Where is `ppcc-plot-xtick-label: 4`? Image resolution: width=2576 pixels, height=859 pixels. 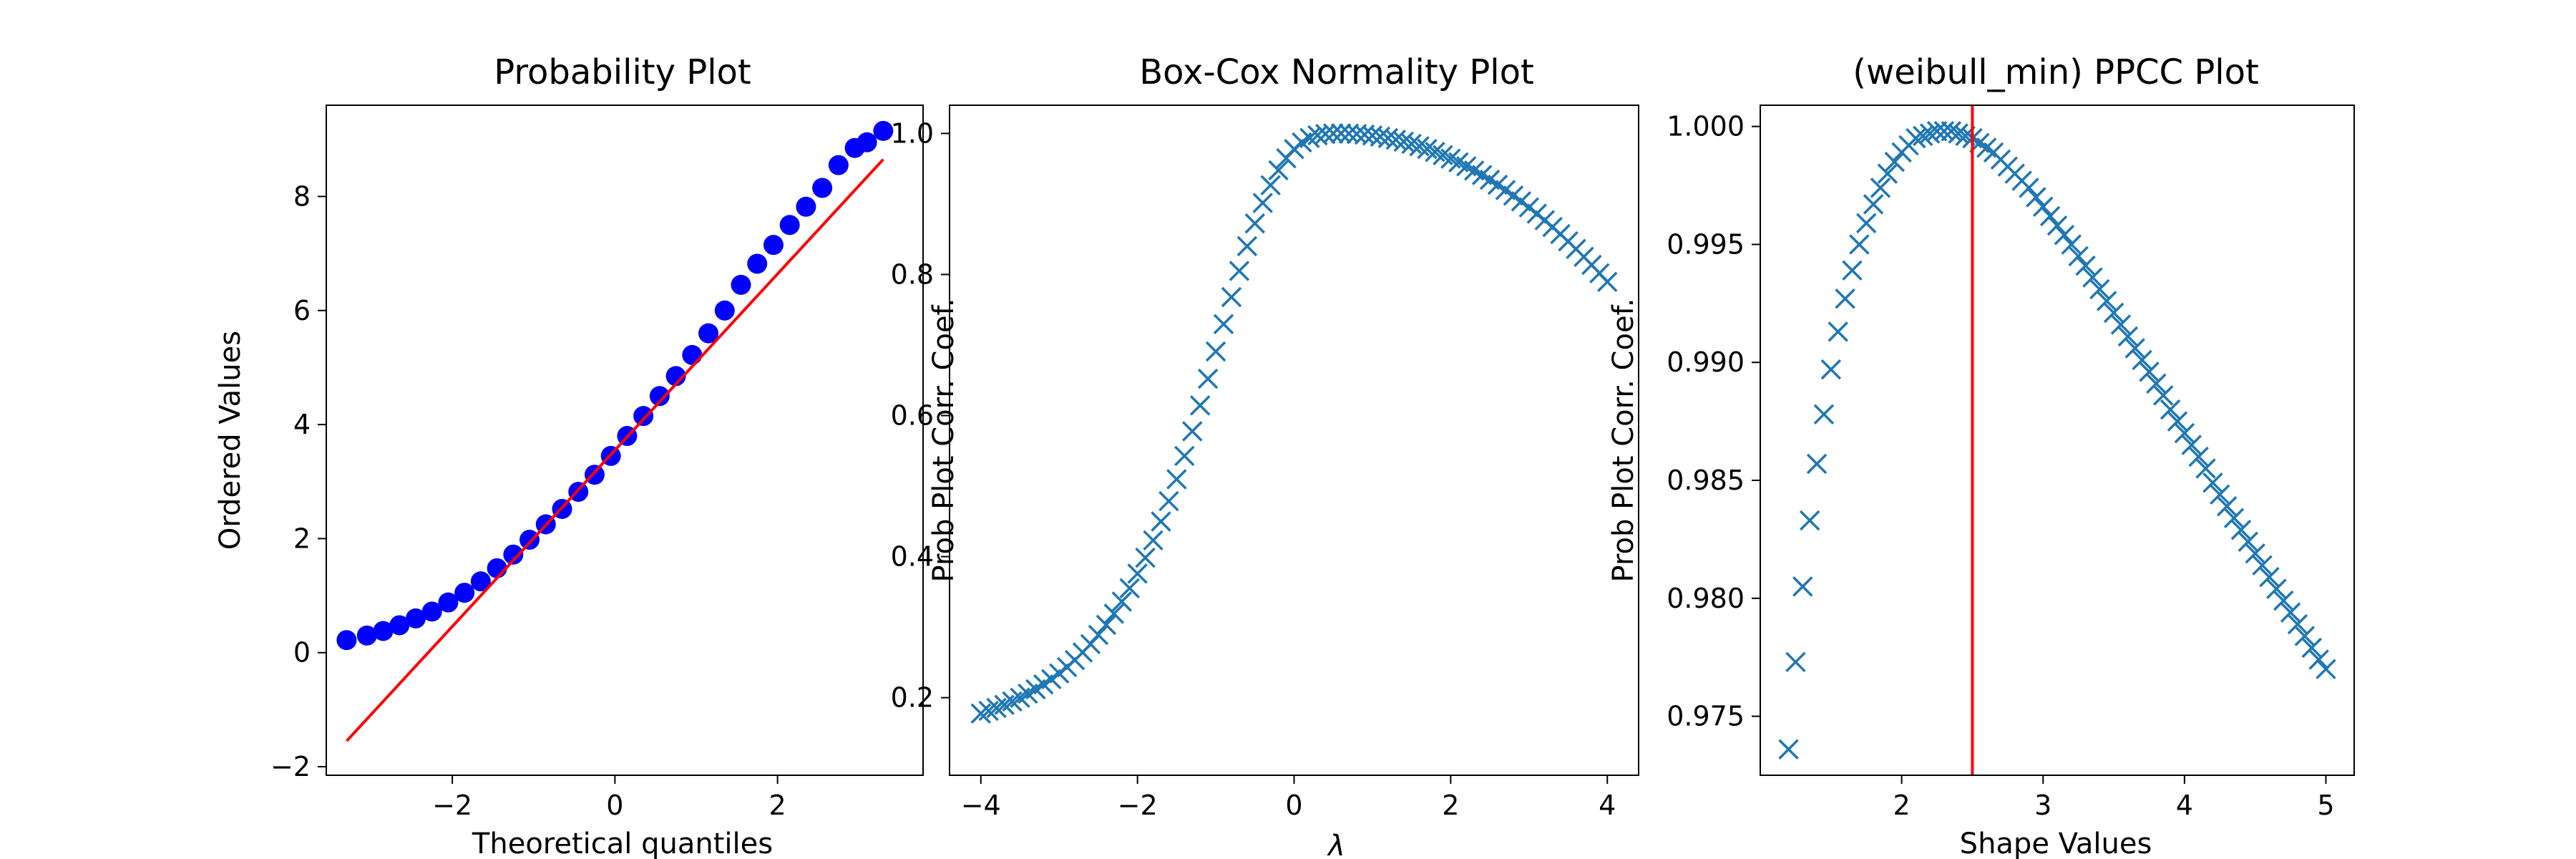 ppcc-plot-xtick-label: 4 is located at coordinates (2184, 805).